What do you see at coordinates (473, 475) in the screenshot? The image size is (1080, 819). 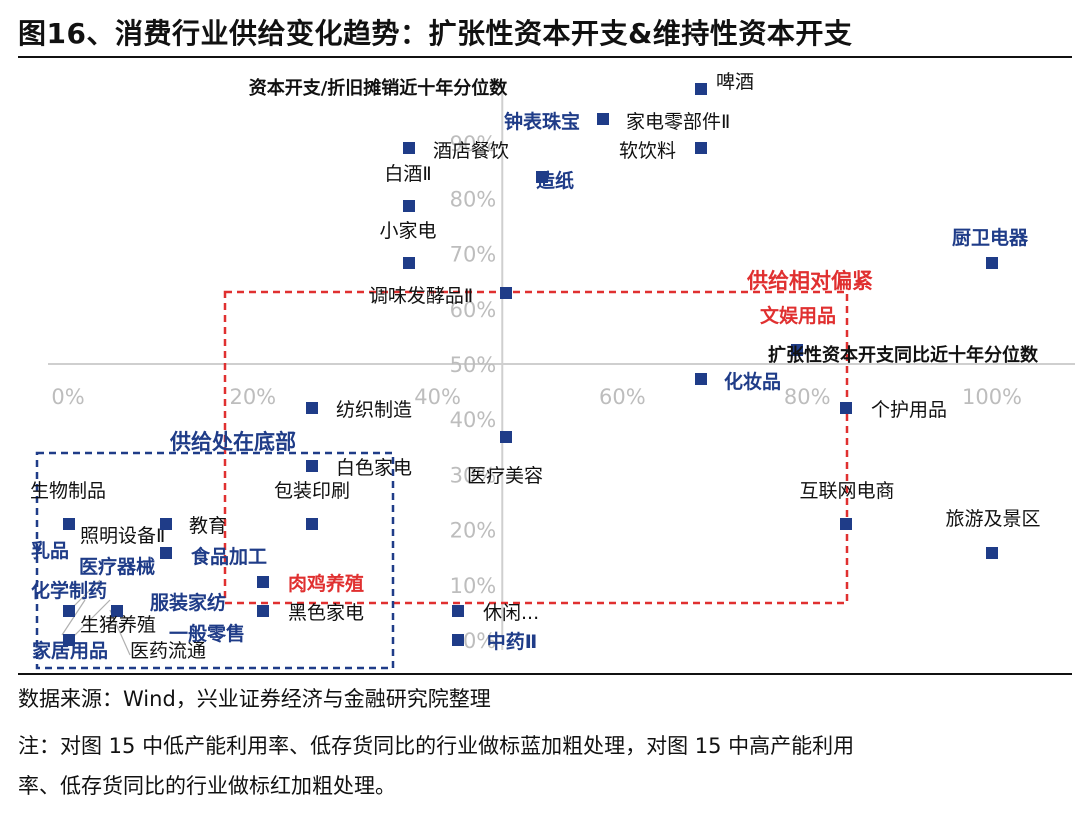 I see `y-tick-label: 30%` at bounding box center [473, 475].